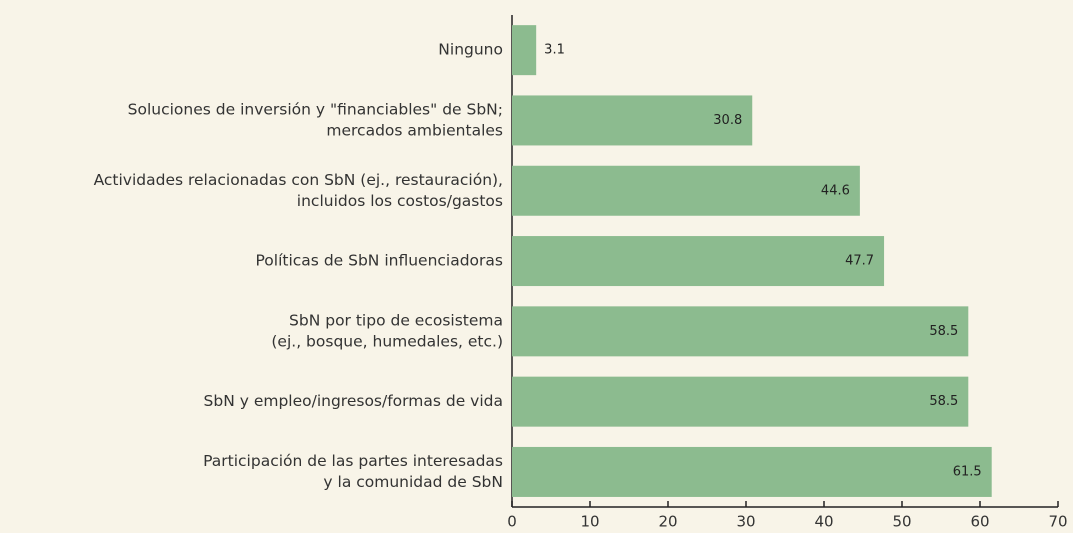 The image size is (1073, 533). What do you see at coordinates (859, 261) in the screenshot?
I see `value-label: 47.7` at bounding box center [859, 261].